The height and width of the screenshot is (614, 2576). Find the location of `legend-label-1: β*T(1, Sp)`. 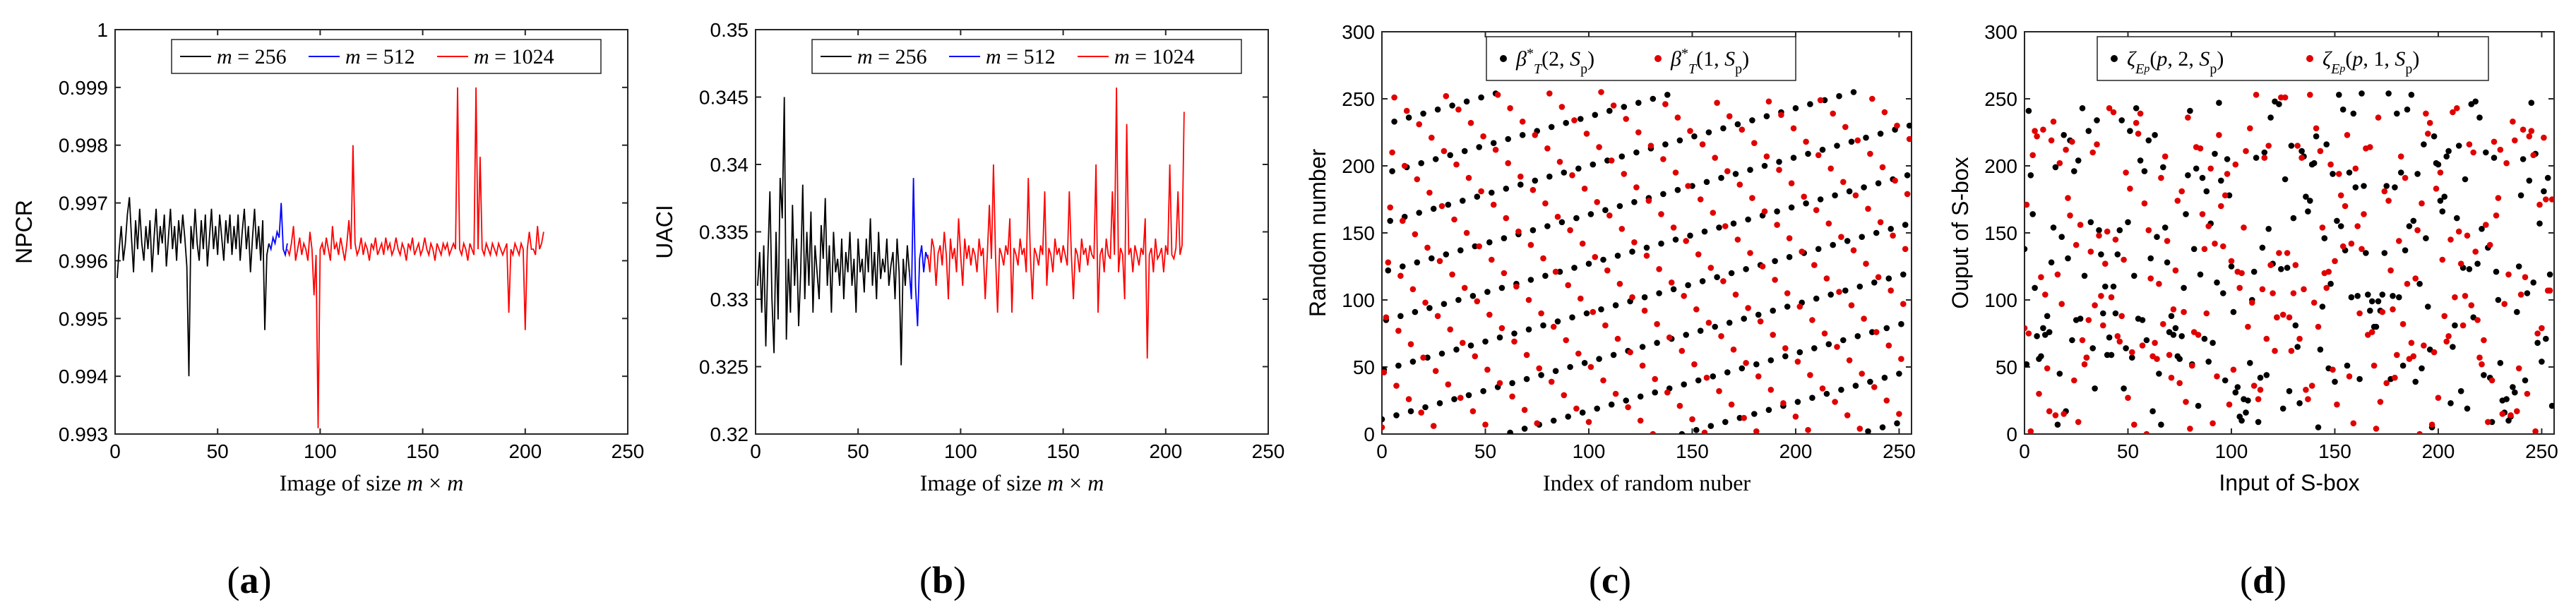

legend-label-1: β*T(1, Sp) is located at coordinates (1709, 61).